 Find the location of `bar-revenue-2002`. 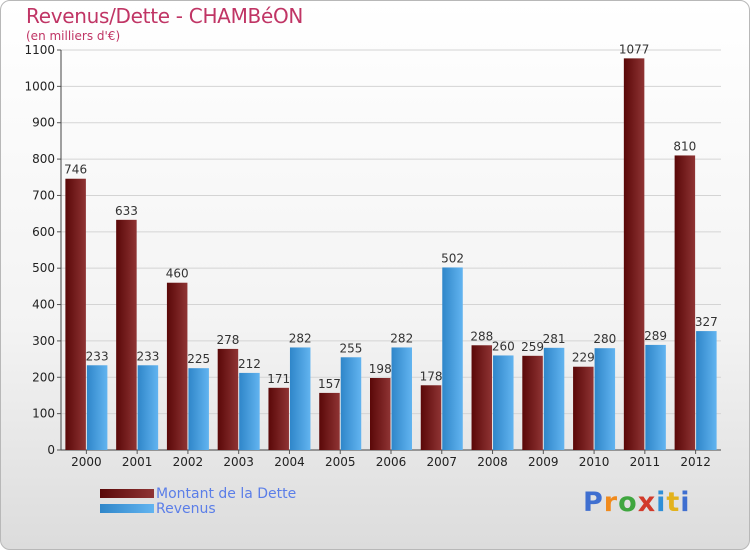

bar-revenue-2002 is located at coordinates (198, 409).